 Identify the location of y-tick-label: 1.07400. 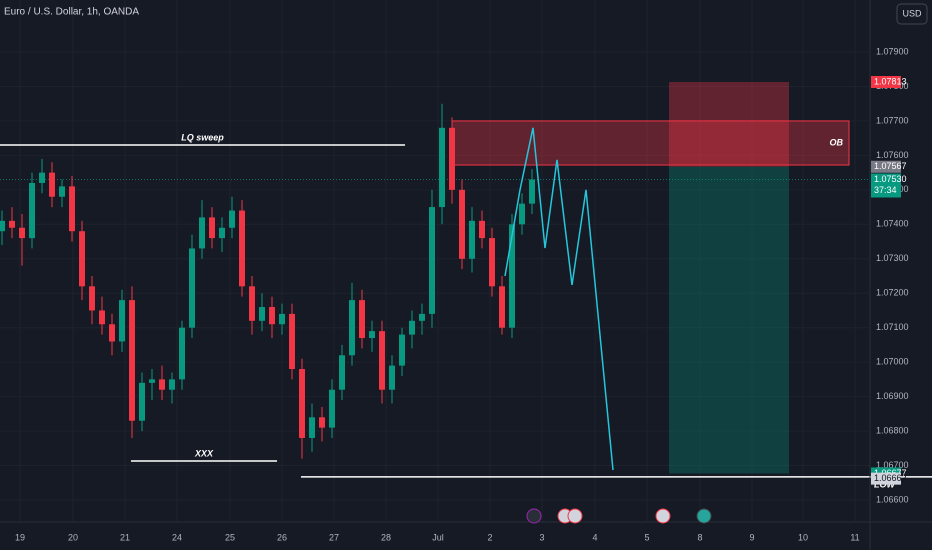
(892, 224).